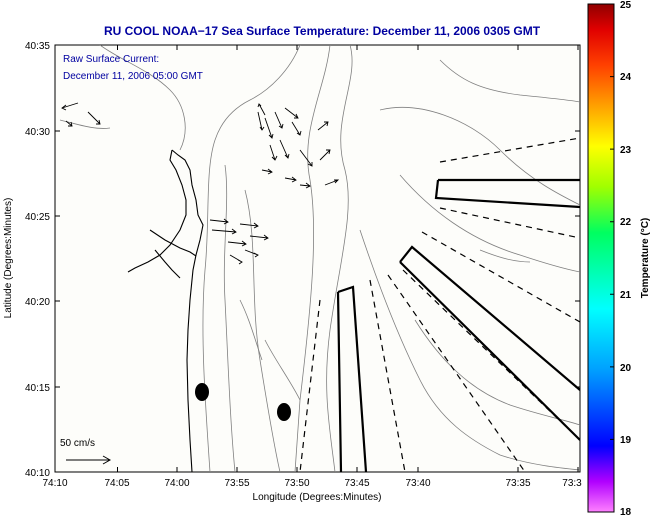 The height and width of the screenshot is (518, 651). I want to click on x-tick-label: 74:10, so click(54, 483).